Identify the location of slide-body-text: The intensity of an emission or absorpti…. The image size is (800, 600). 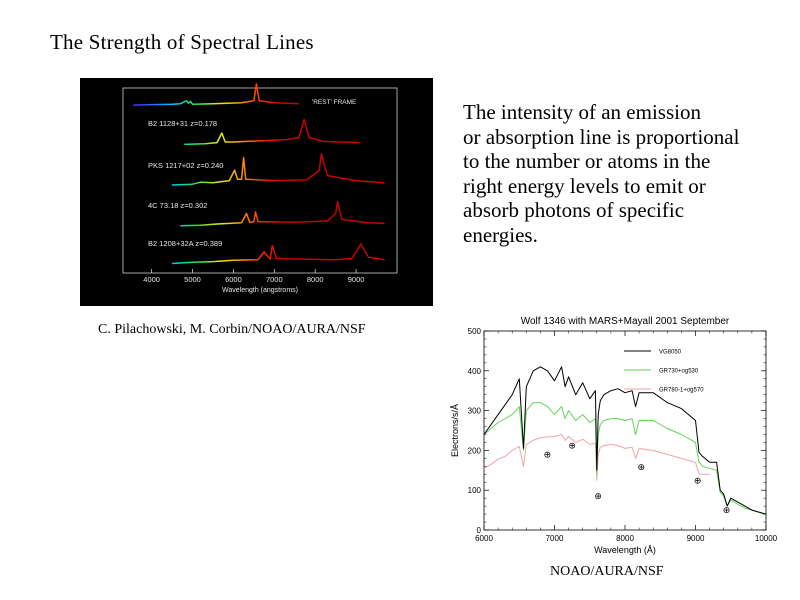
(628, 173).